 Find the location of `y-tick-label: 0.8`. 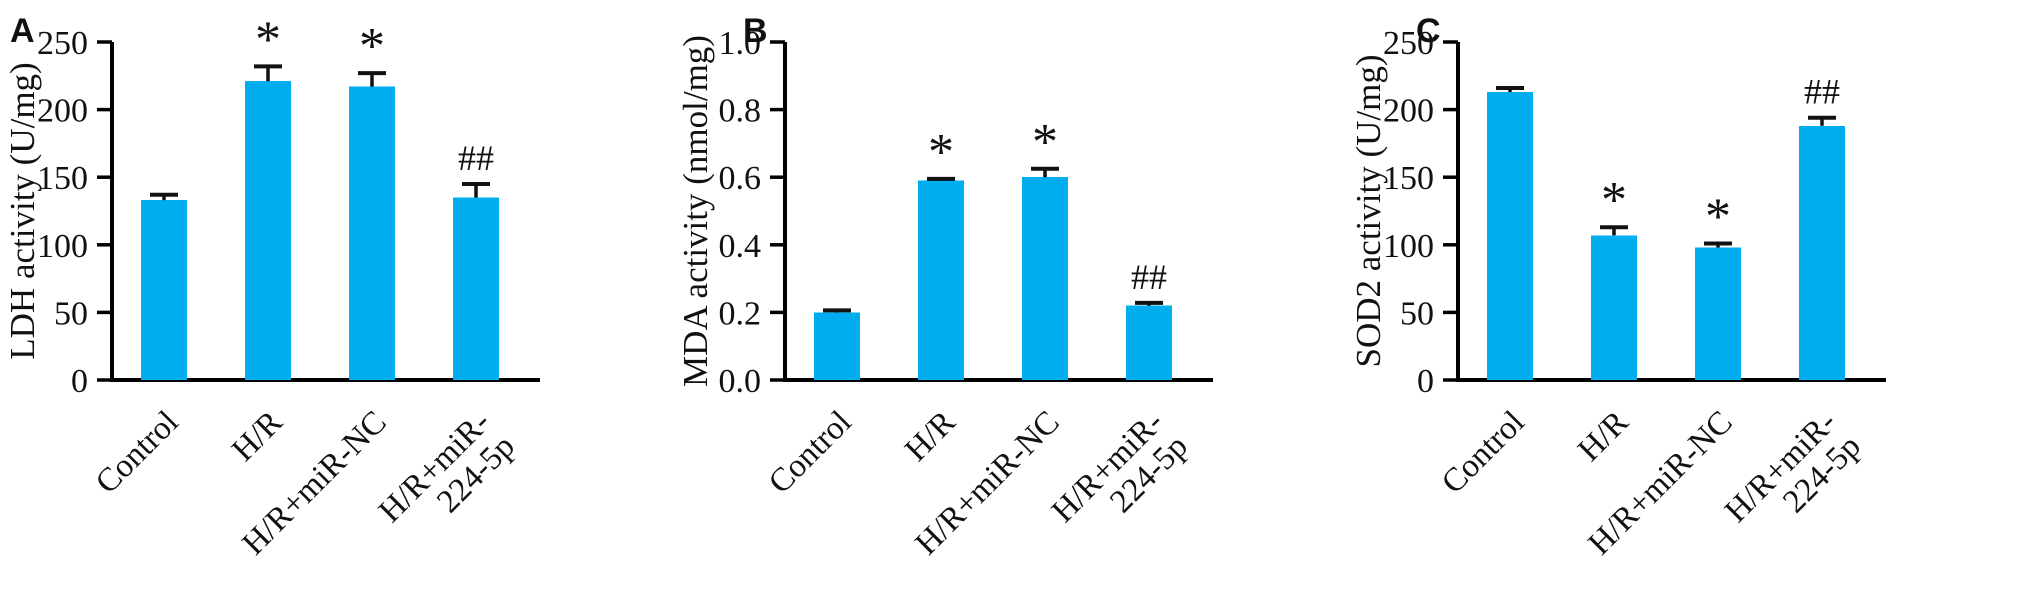

y-tick-label: 0.8 is located at coordinates (740, 111).